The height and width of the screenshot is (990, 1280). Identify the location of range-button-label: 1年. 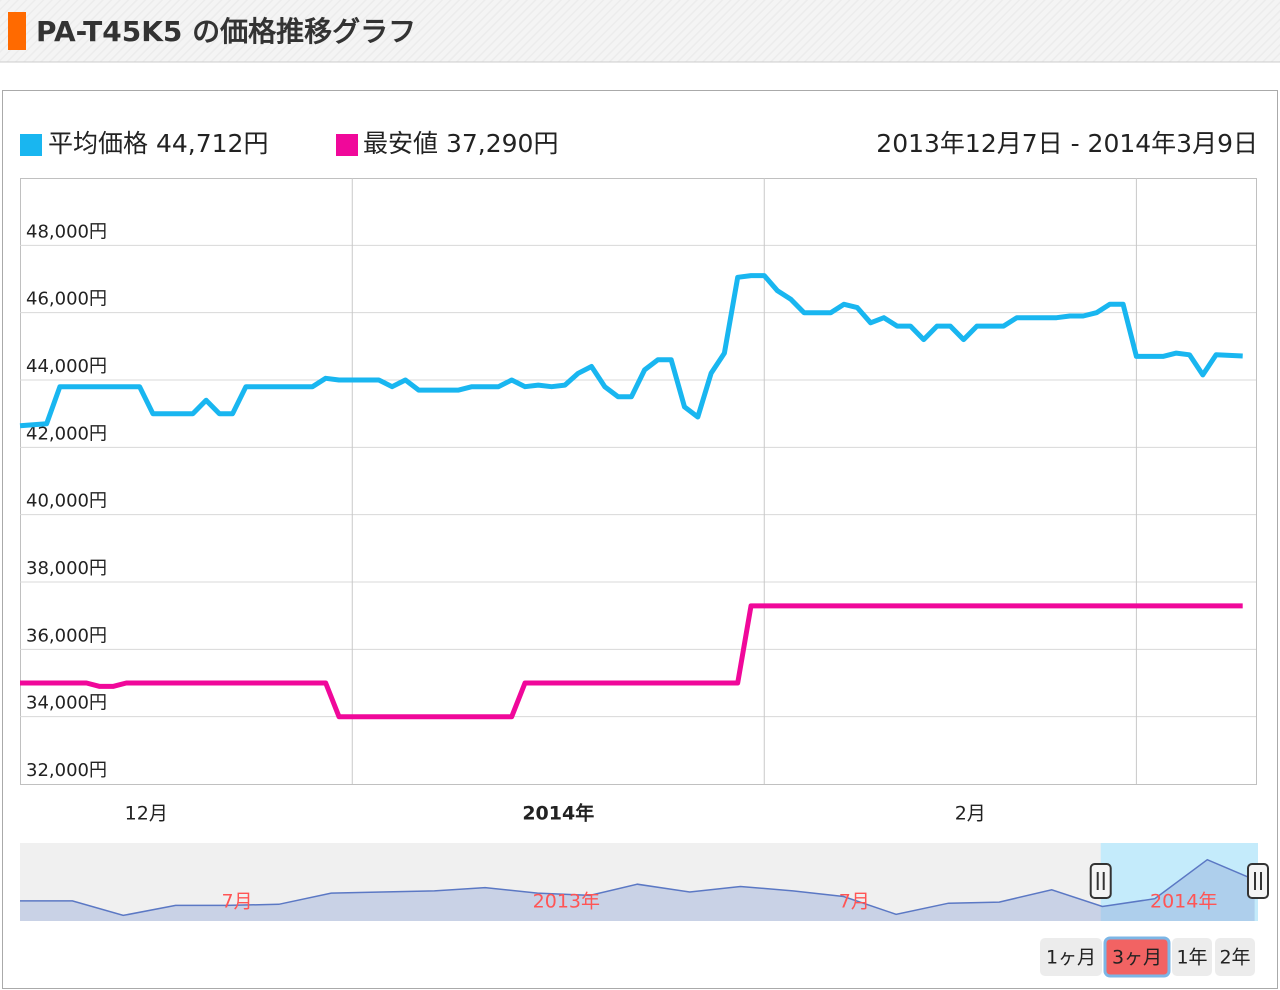
(1191, 958).